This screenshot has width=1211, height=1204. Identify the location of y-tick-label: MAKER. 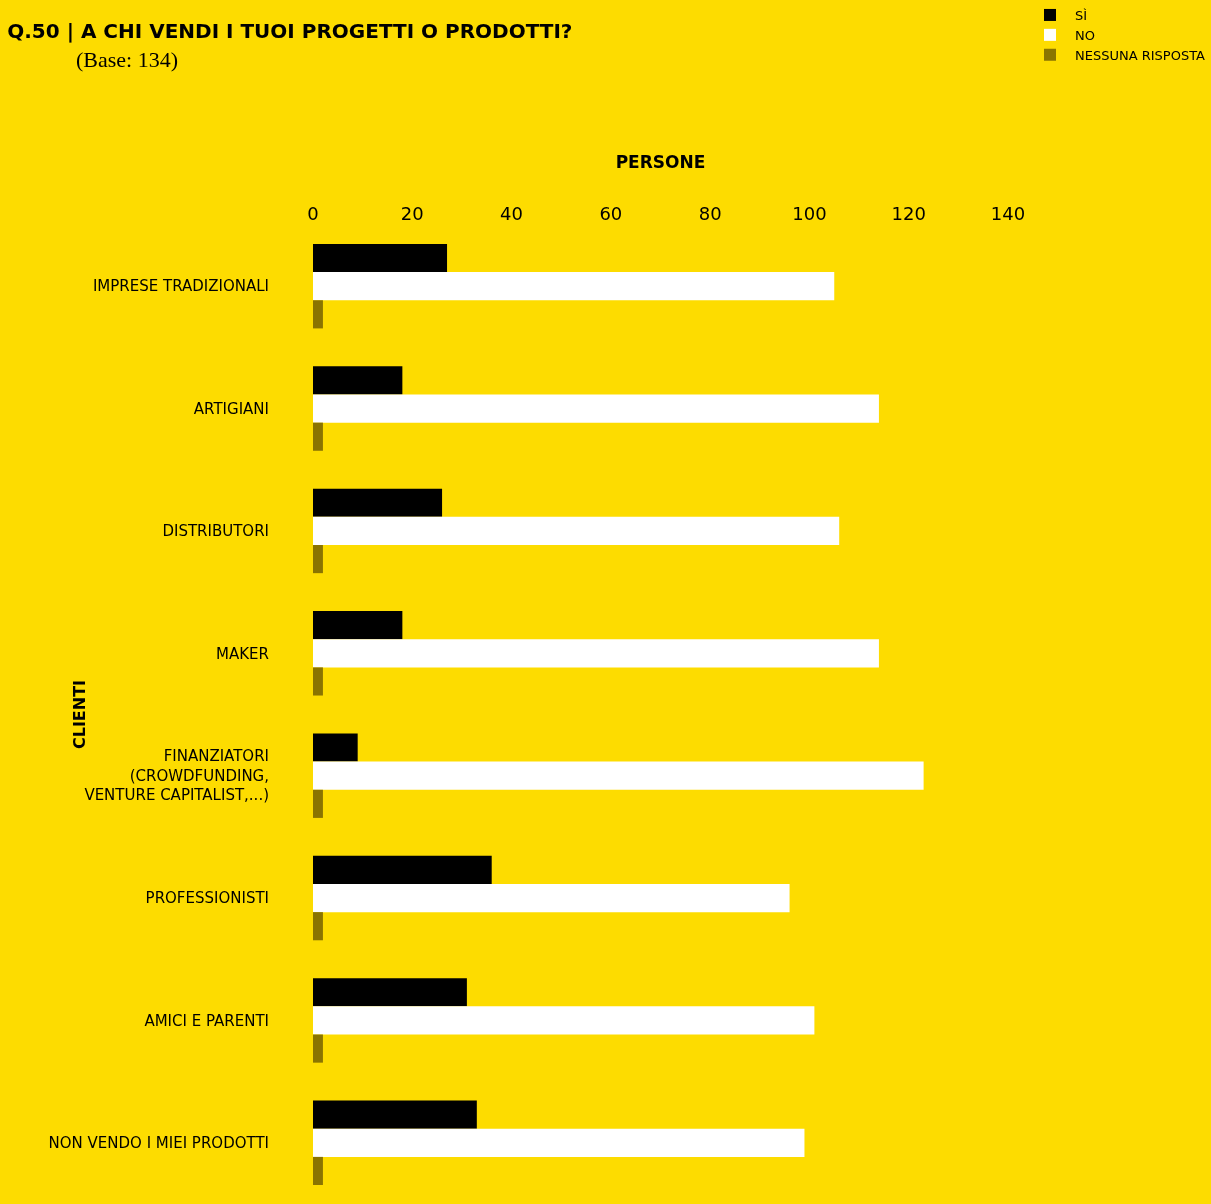
(242, 653).